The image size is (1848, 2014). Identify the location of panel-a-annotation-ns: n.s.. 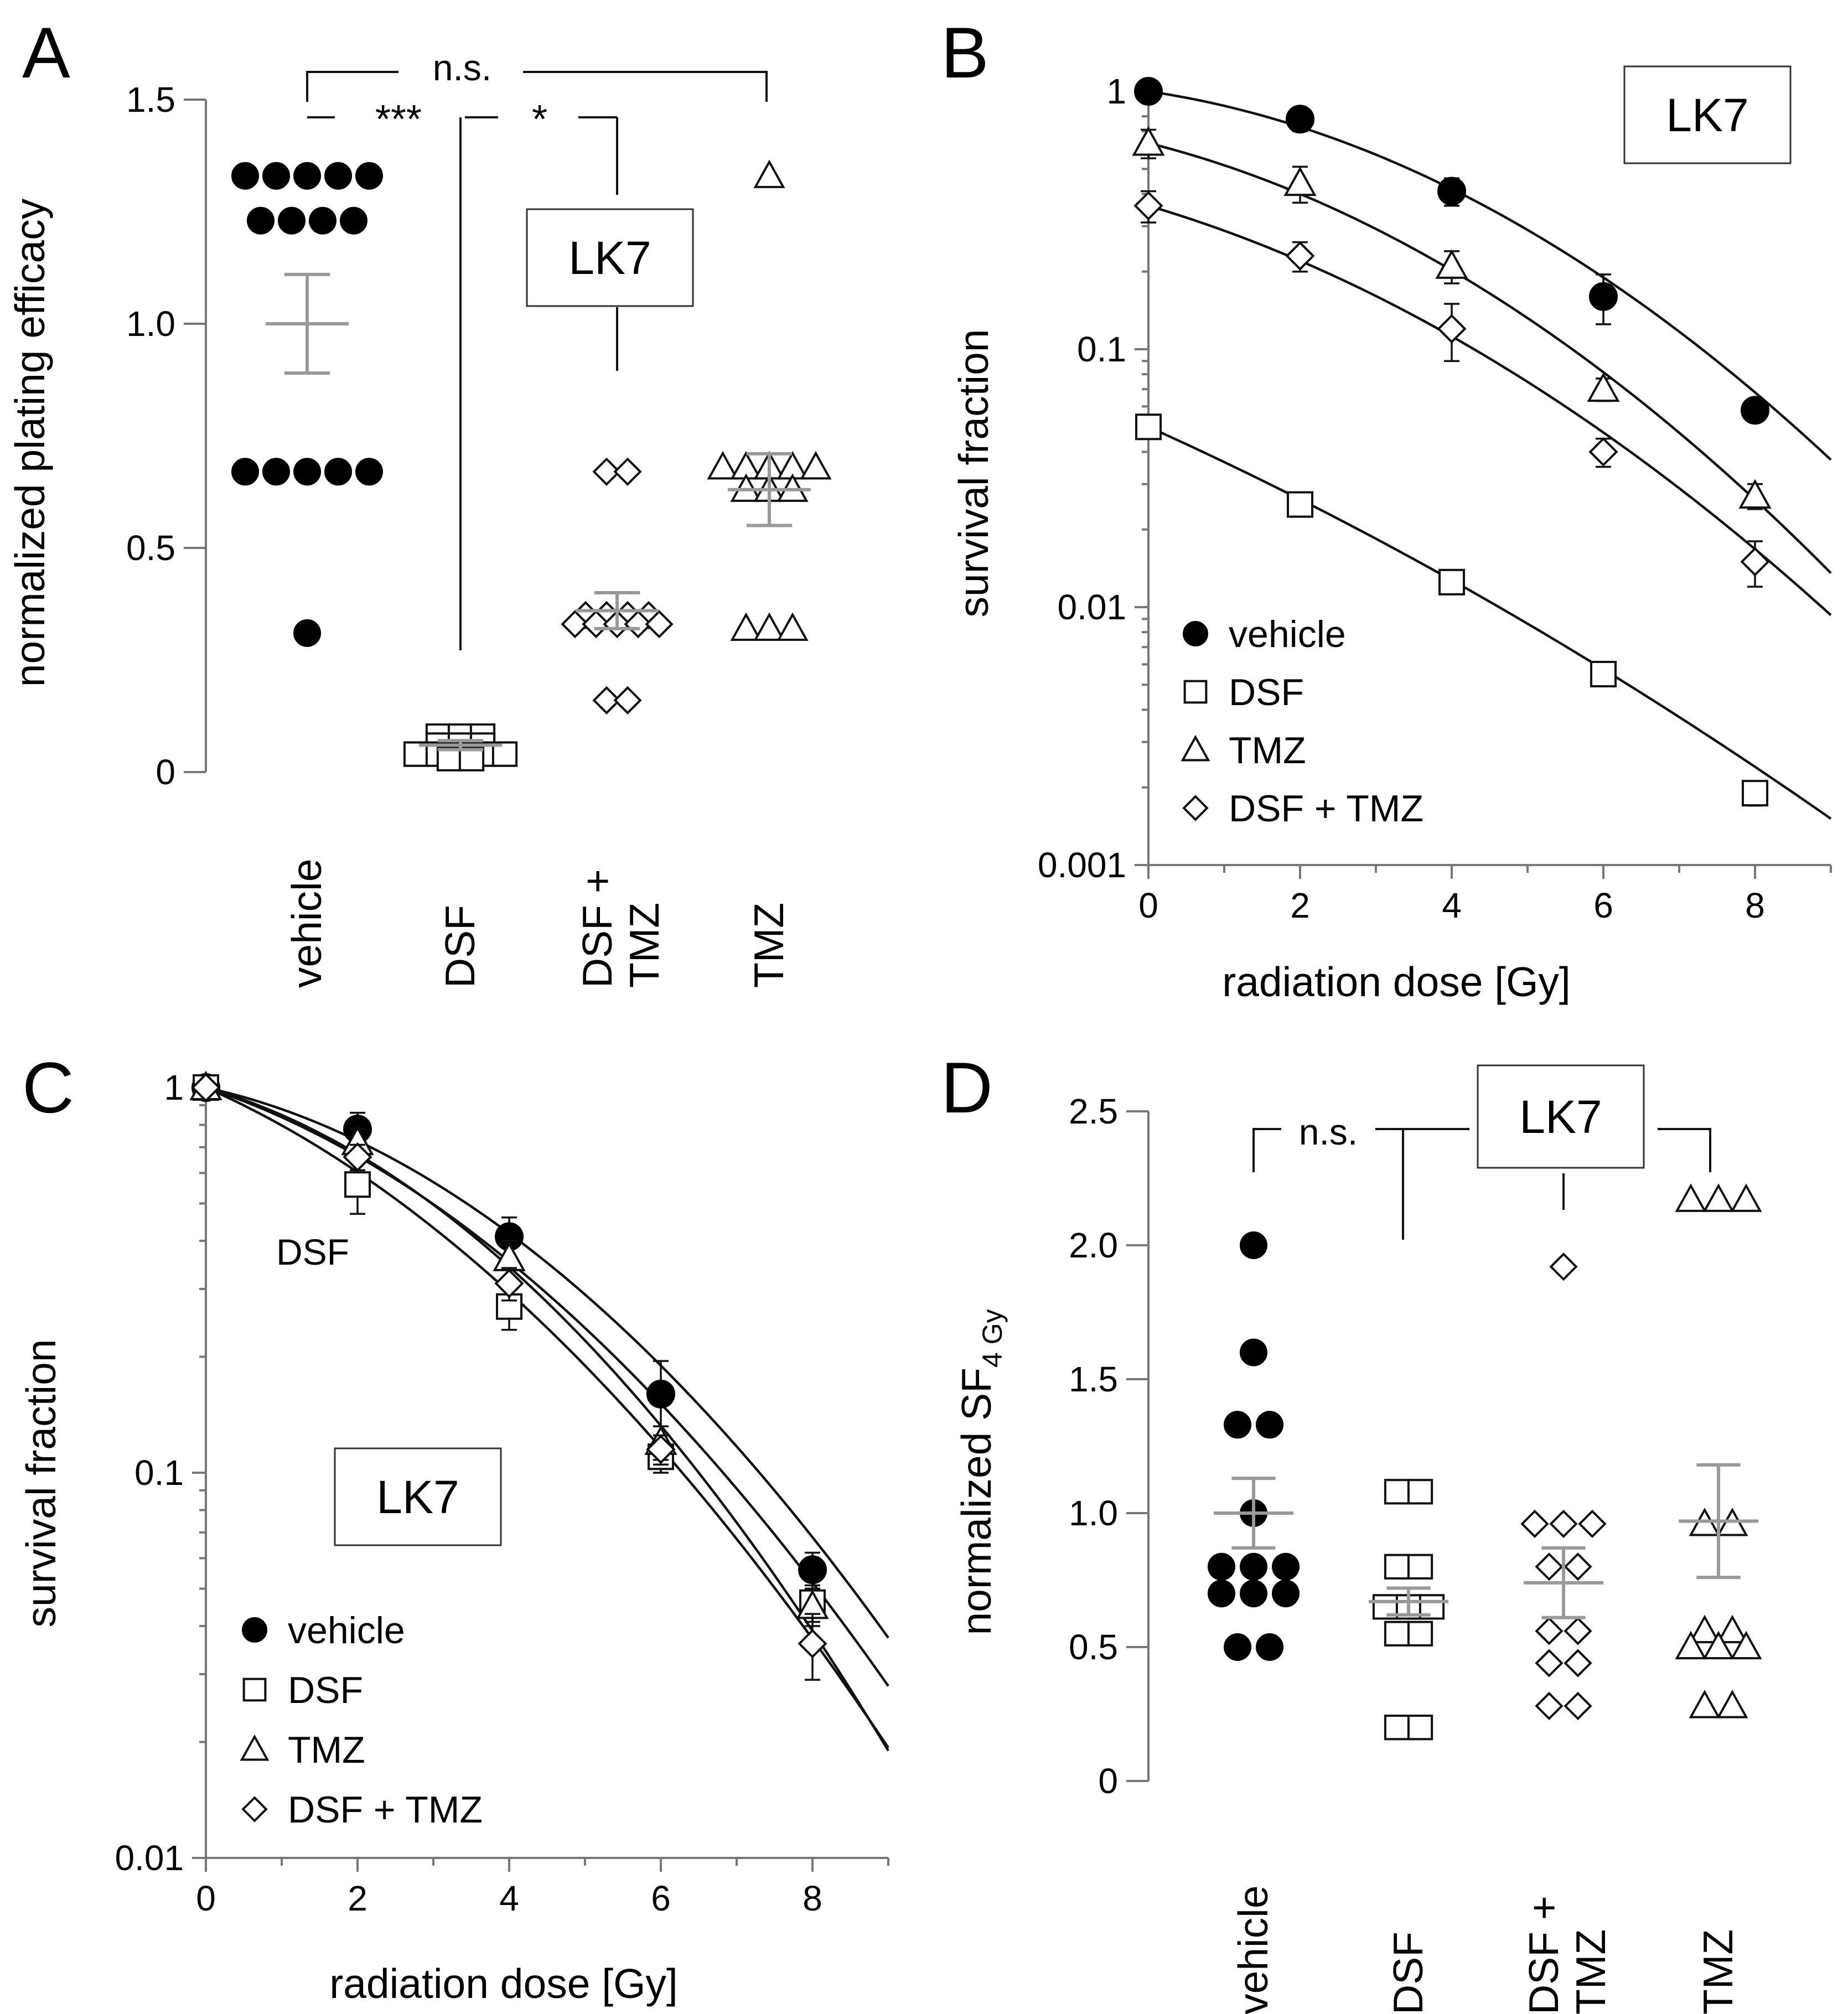
(462, 67).